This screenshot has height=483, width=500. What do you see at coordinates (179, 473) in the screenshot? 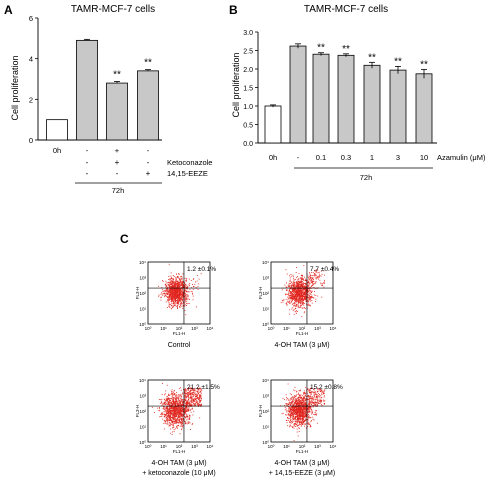
I see `flow-caption: + ketoconazole (10 μM)` at bounding box center [179, 473].